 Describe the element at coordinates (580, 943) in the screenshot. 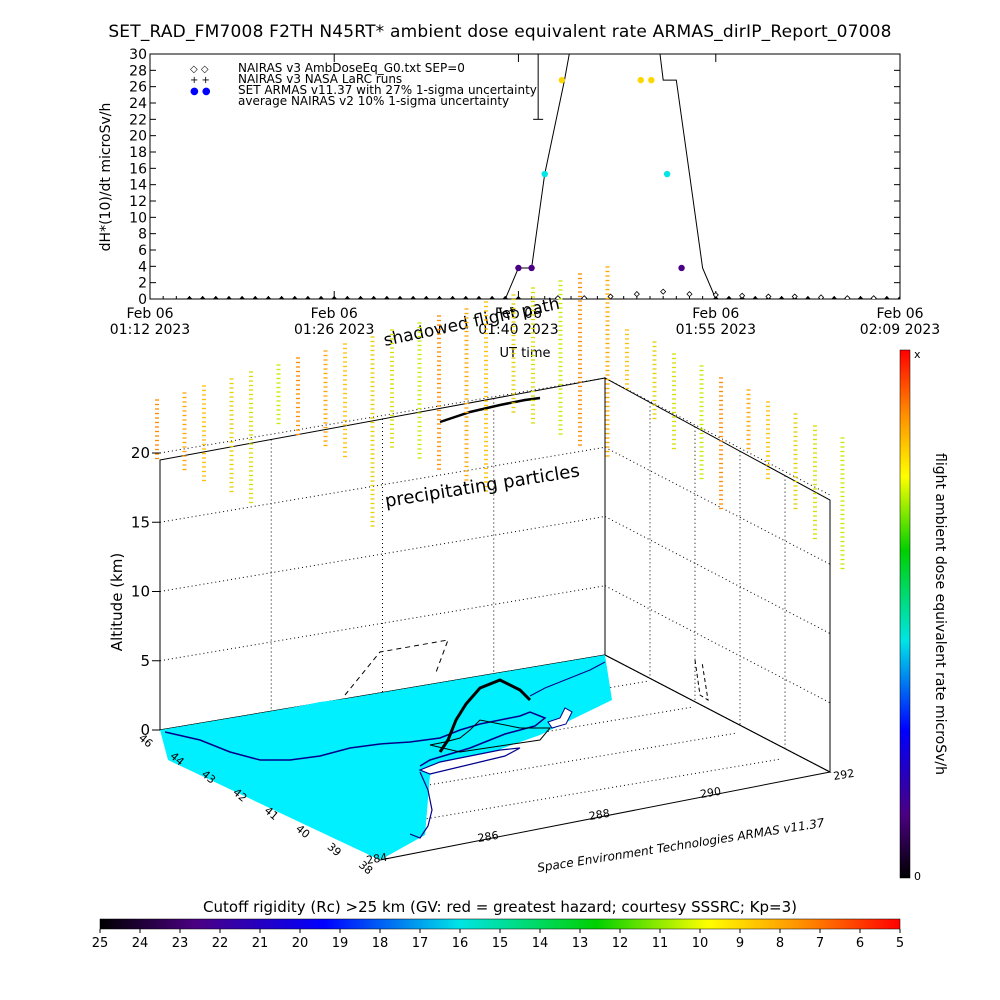

I see `cutoff-rigidity-tick-label: 13` at that location.